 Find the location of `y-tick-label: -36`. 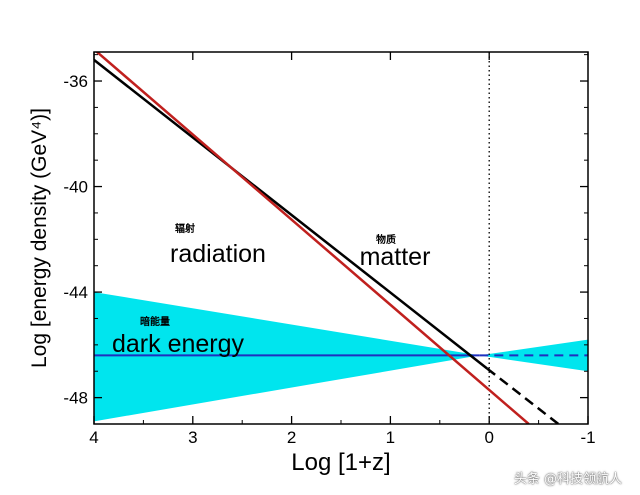

y-tick-label: -36 is located at coordinates (75, 81).